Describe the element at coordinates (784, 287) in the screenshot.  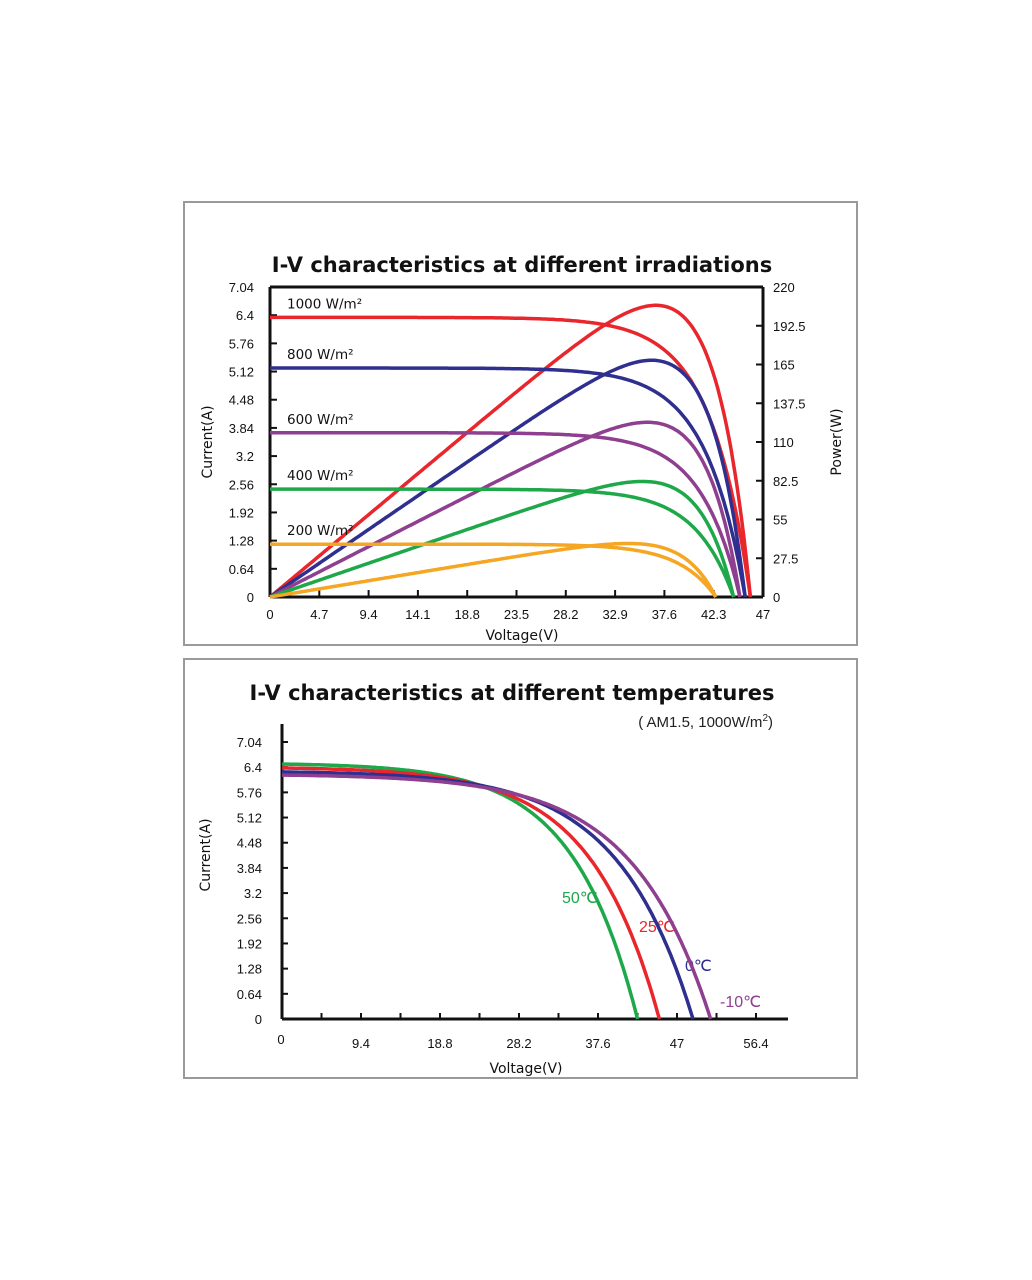
I see `y2-tick-label: 220` at that location.